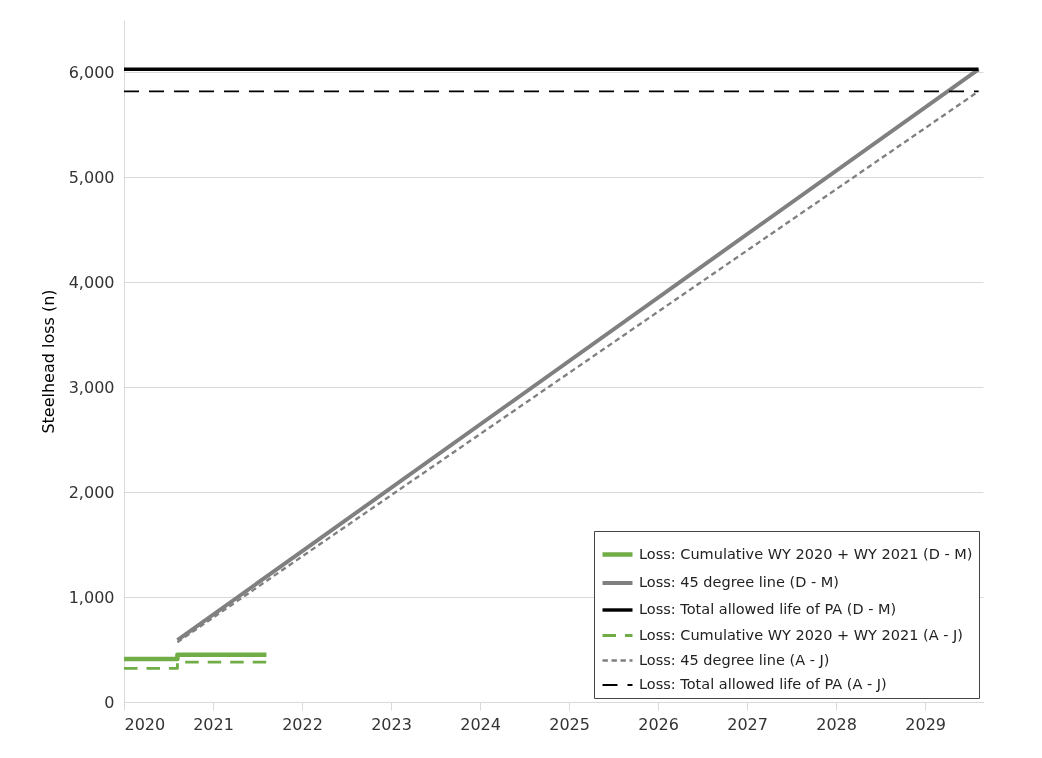 The width and height of the screenshot is (1042, 758). Describe the element at coordinates (391, 724) in the screenshot. I see `x-tick-label: 2023` at that location.